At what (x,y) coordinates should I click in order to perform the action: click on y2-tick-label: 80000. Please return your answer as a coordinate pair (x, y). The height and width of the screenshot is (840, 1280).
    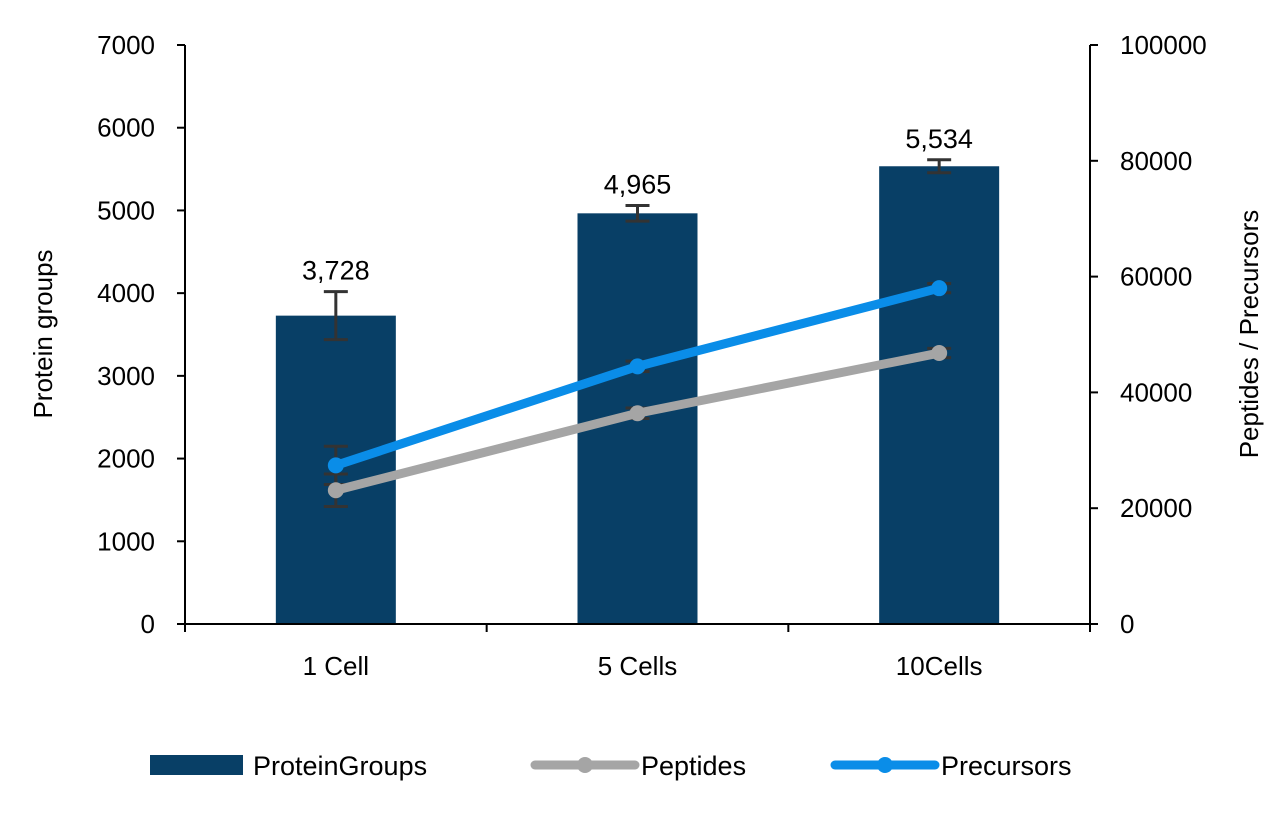
    Looking at the image, I should click on (1156, 161).